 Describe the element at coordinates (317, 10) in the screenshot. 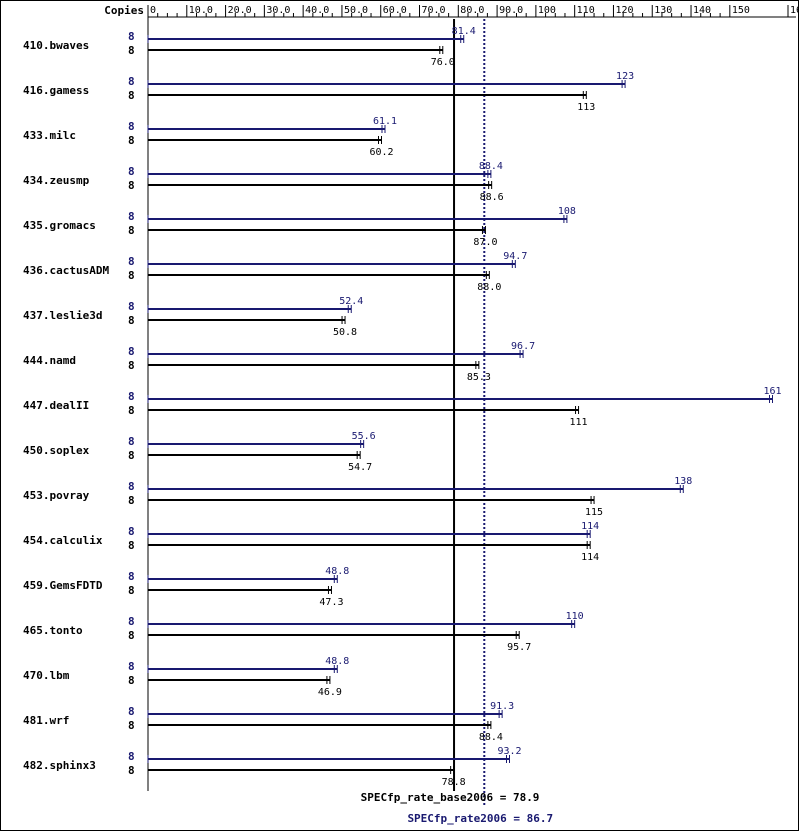

I see `x-tick-label: 40.0` at that location.